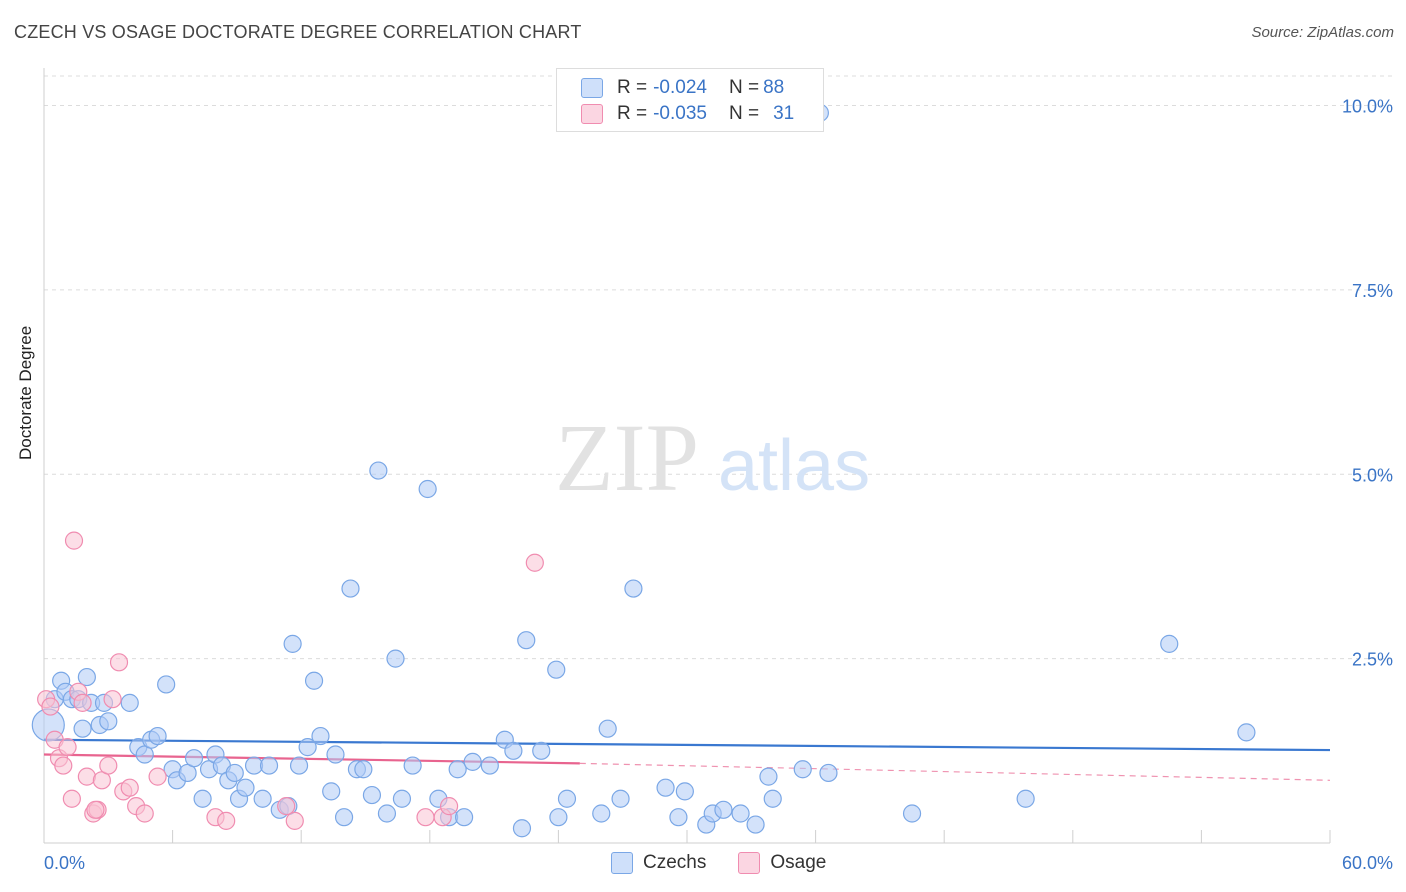 The height and width of the screenshot is (892, 1406). Describe the element at coordinates (712, 457) in the screenshot. I see `watermark: ZIP atlas` at that location.